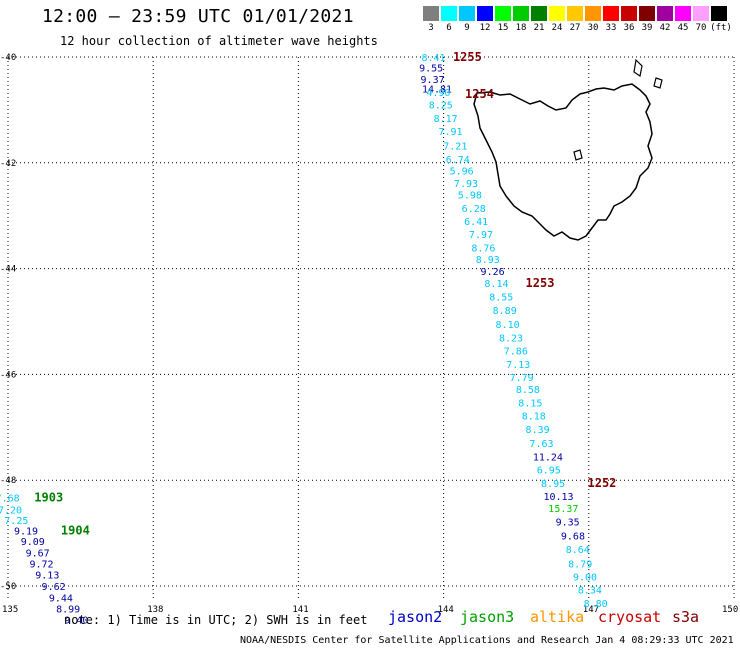 The image size is (740, 650). Describe the element at coordinates (518, 365) in the screenshot. I see `wave-height-value: 7.13` at that location.